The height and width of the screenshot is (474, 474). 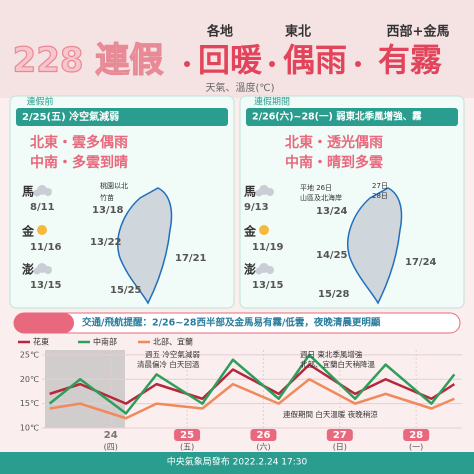 What do you see at coordinates (316, 187) in the screenshot?
I see `map-label: 平地 26日` at bounding box center [316, 187].